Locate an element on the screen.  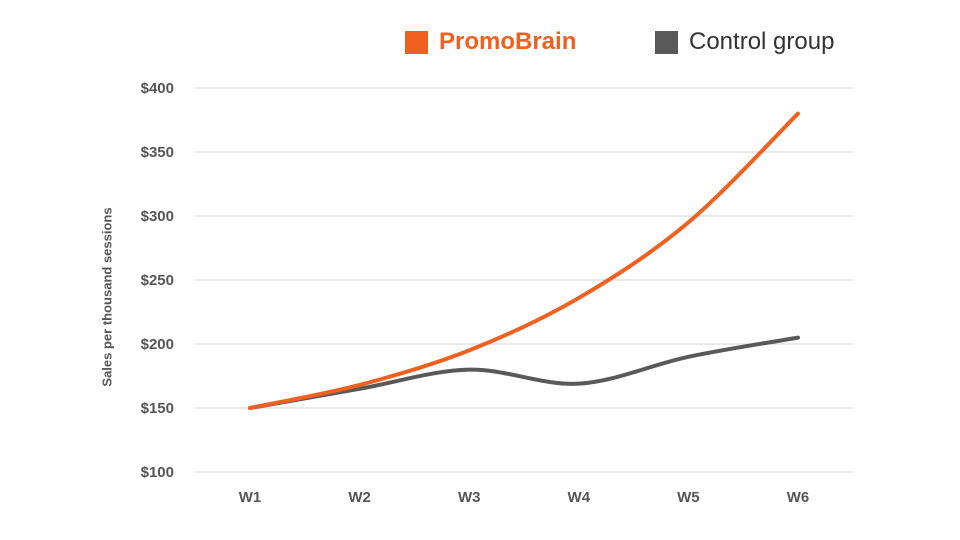
legend-item-promobrain: PromoBrain is located at coordinates (490, 42).